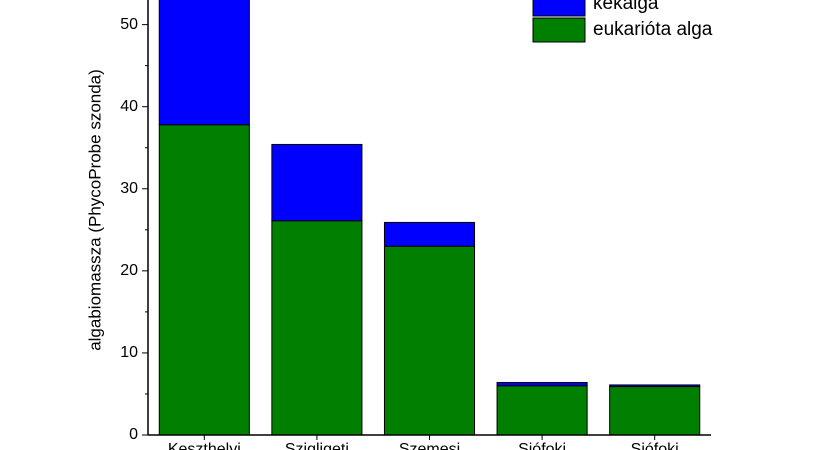  What do you see at coordinates (133, 434) in the screenshot?
I see `y-tick-label: 0` at bounding box center [133, 434].